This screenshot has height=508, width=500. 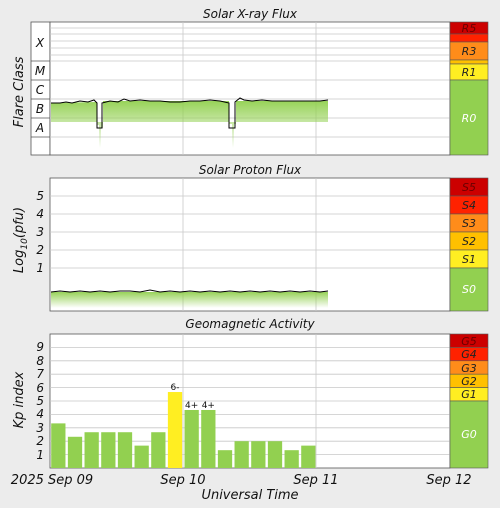 I want to click on scale-g5: G5, so click(x=469, y=341).